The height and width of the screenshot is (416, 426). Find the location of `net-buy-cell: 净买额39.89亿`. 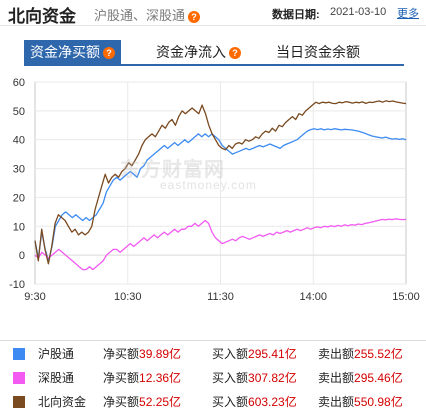

net-buy-cell: 净买额39.89亿 is located at coordinates (142, 354).